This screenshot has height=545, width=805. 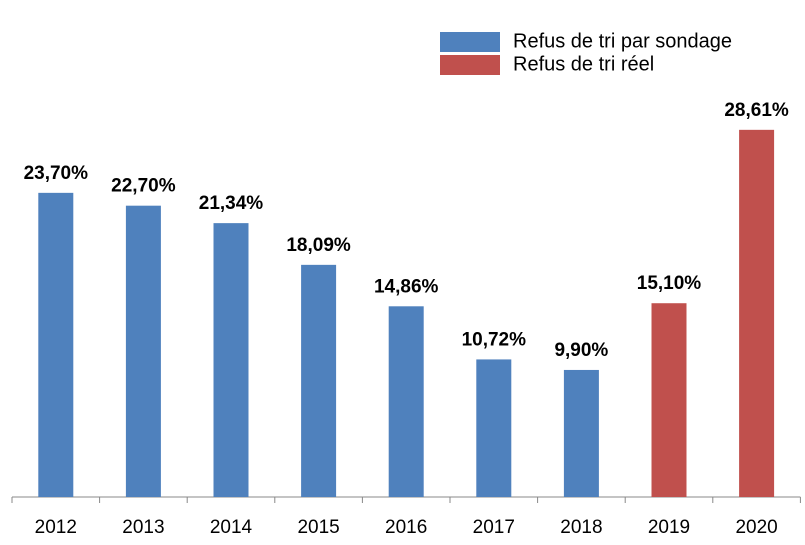 I want to click on value-label: 10,72%, so click(x=494, y=339).